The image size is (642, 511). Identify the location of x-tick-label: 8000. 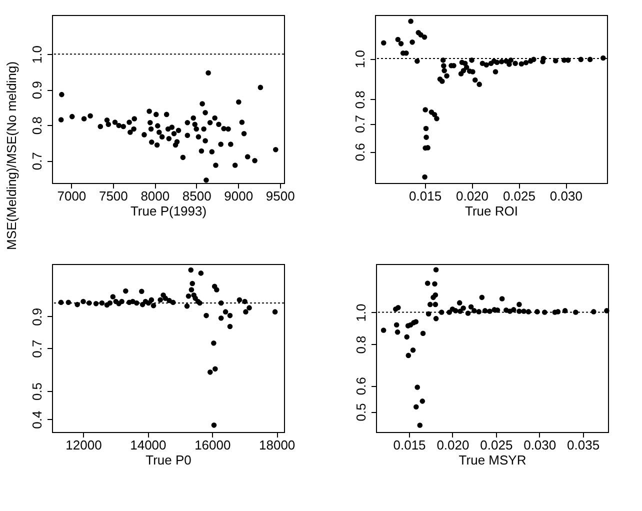
(155, 196).